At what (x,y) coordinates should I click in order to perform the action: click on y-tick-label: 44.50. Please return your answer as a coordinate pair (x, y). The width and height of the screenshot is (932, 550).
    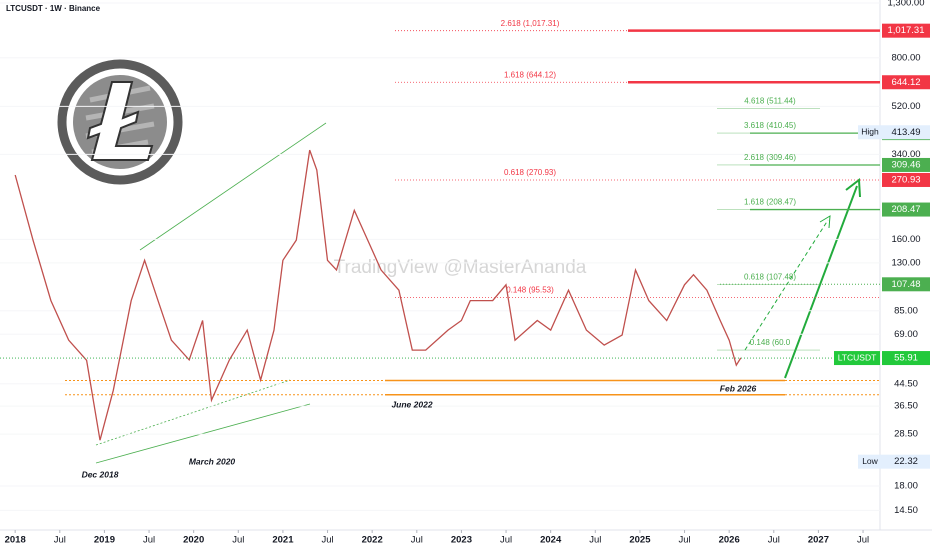
    Looking at the image, I should click on (906, 383).